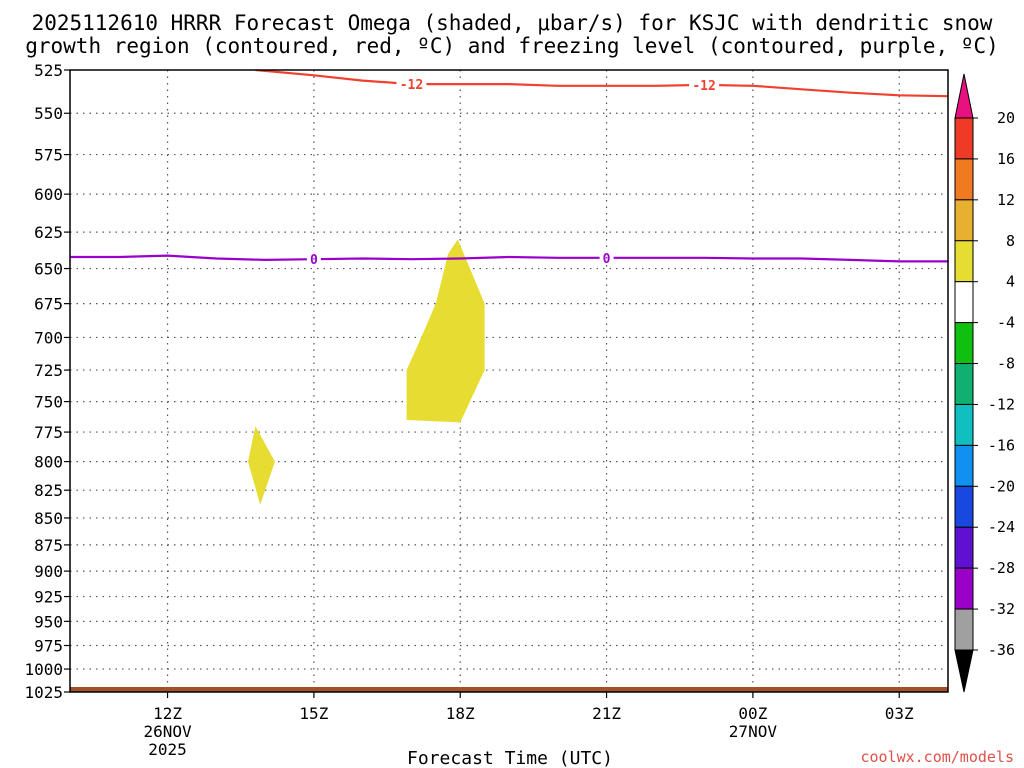 The width and height of the screenshot is (1024, 768). I want to click on contour-line--12, so click(601, 84).